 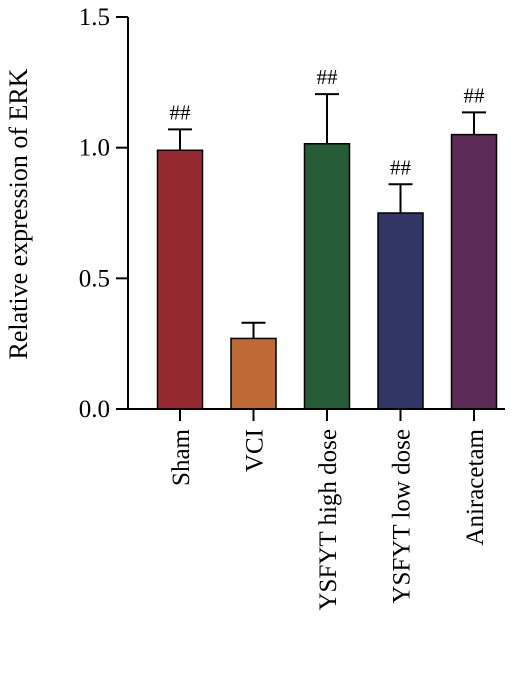 I want to click on category-label: YSFYT high dose, so click(x=328, y=520).